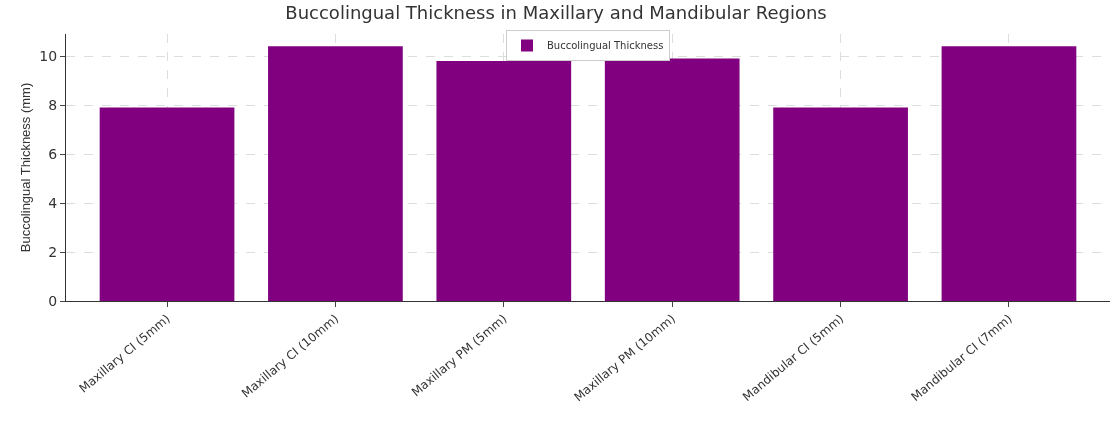  Describe the element at coordinates (48, 55) in the screenshot. I see `y-tick-label: 10` at that location.